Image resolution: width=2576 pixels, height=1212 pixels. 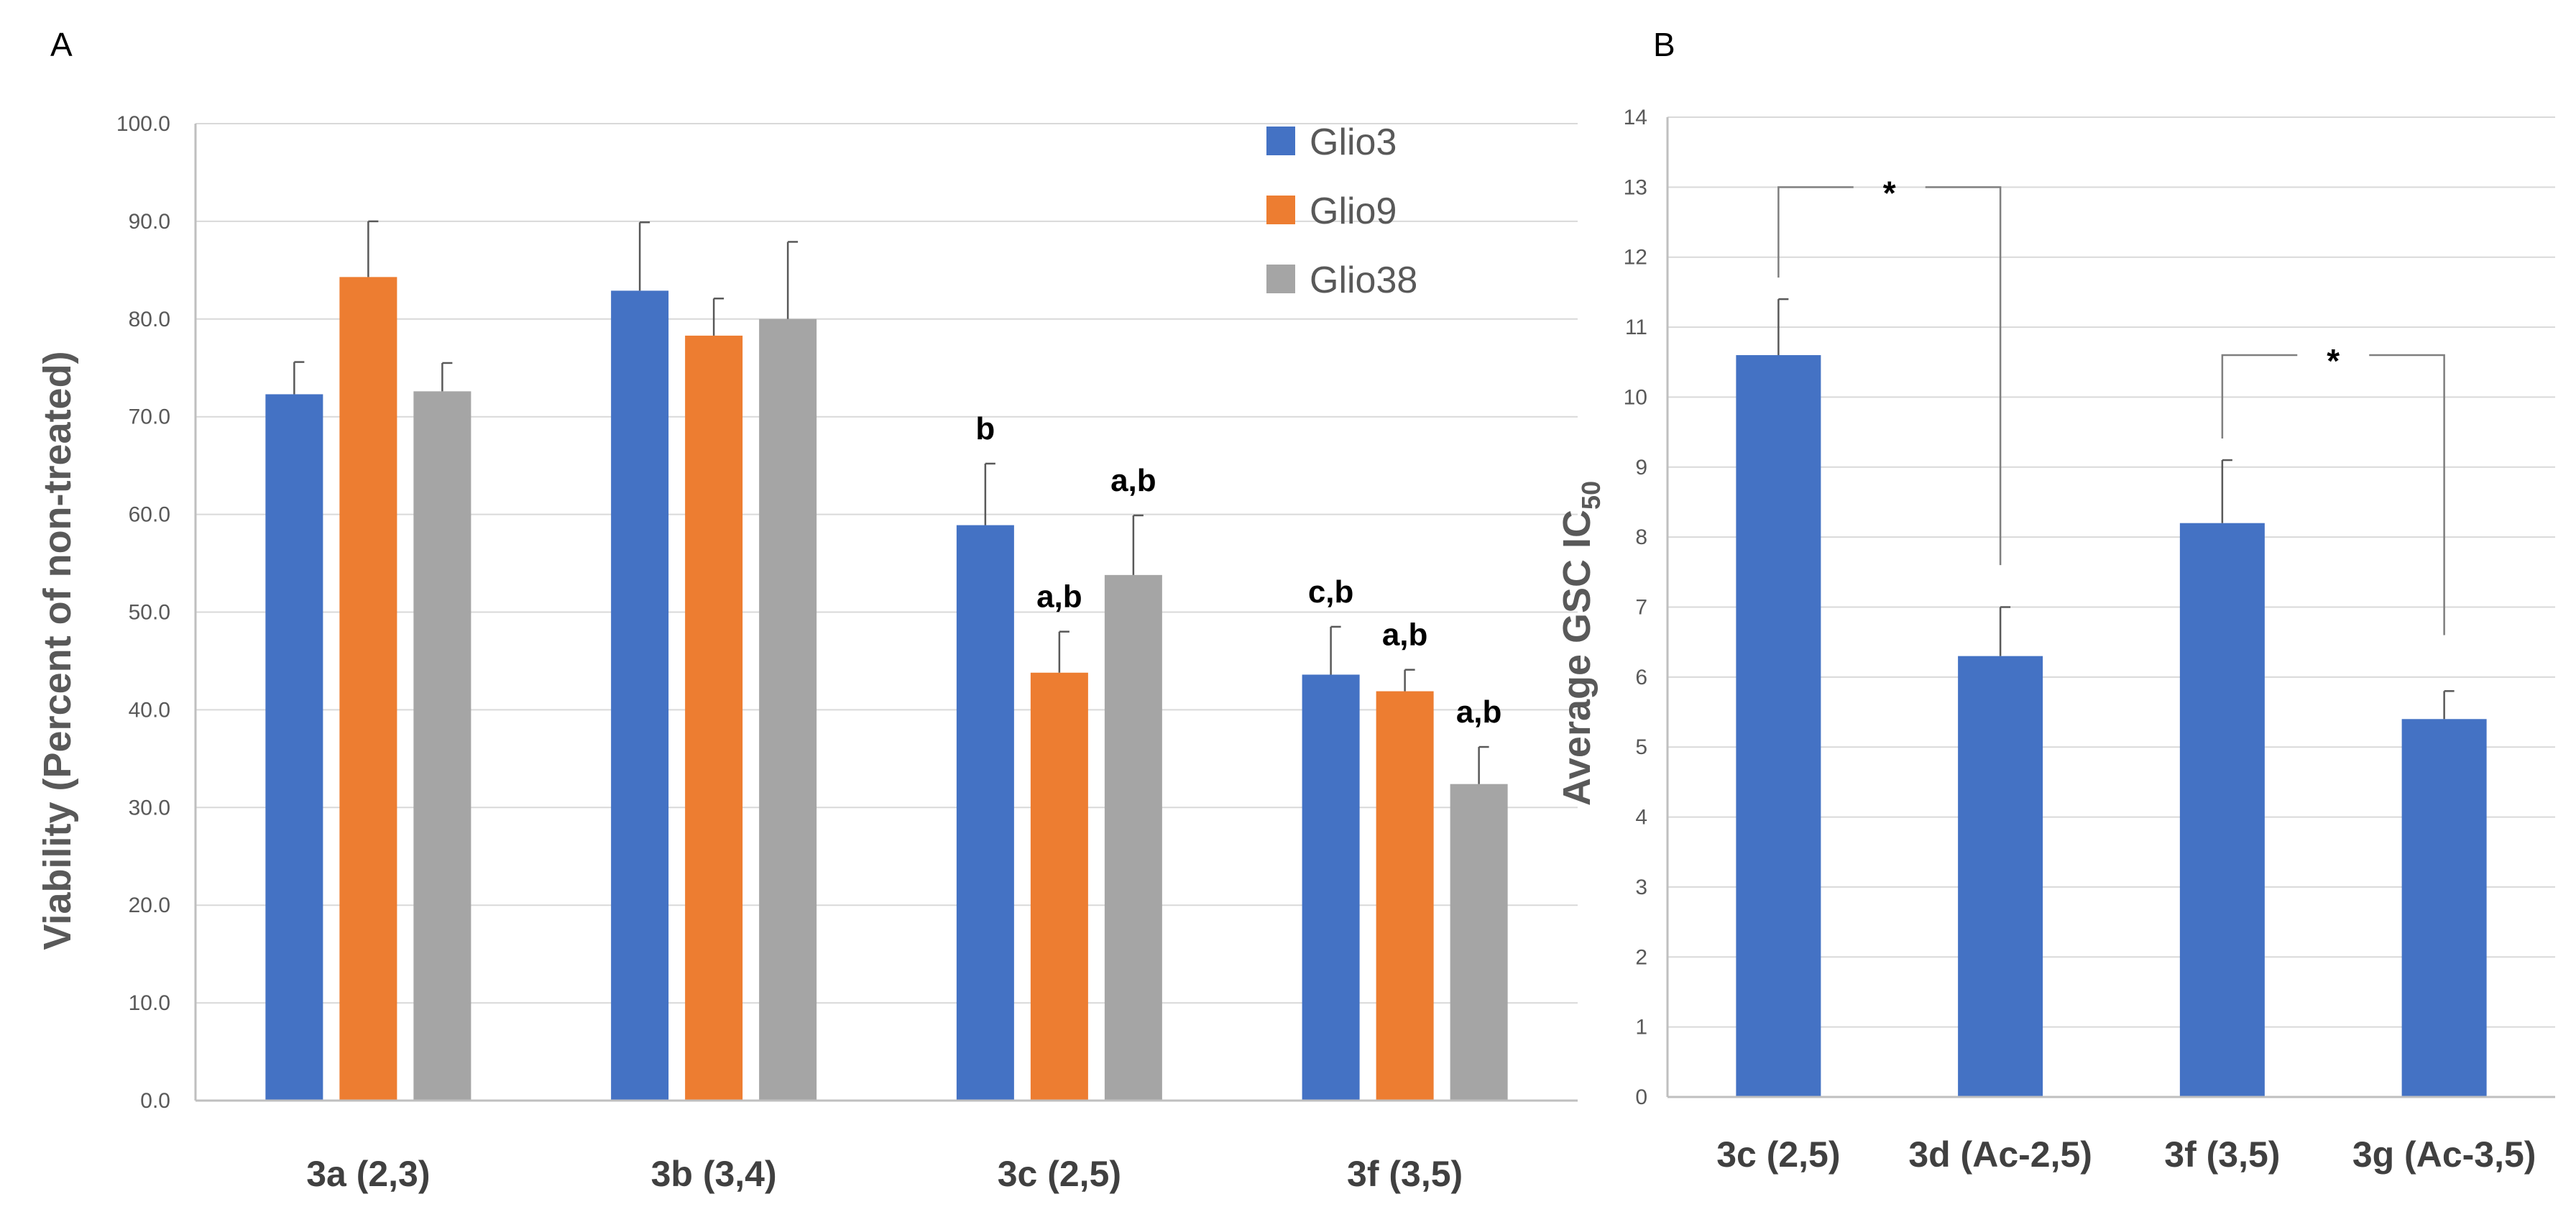 I want to click on panel-a-legend: Glio3 Glio9 Glio38, so click(x=1341, y=211).